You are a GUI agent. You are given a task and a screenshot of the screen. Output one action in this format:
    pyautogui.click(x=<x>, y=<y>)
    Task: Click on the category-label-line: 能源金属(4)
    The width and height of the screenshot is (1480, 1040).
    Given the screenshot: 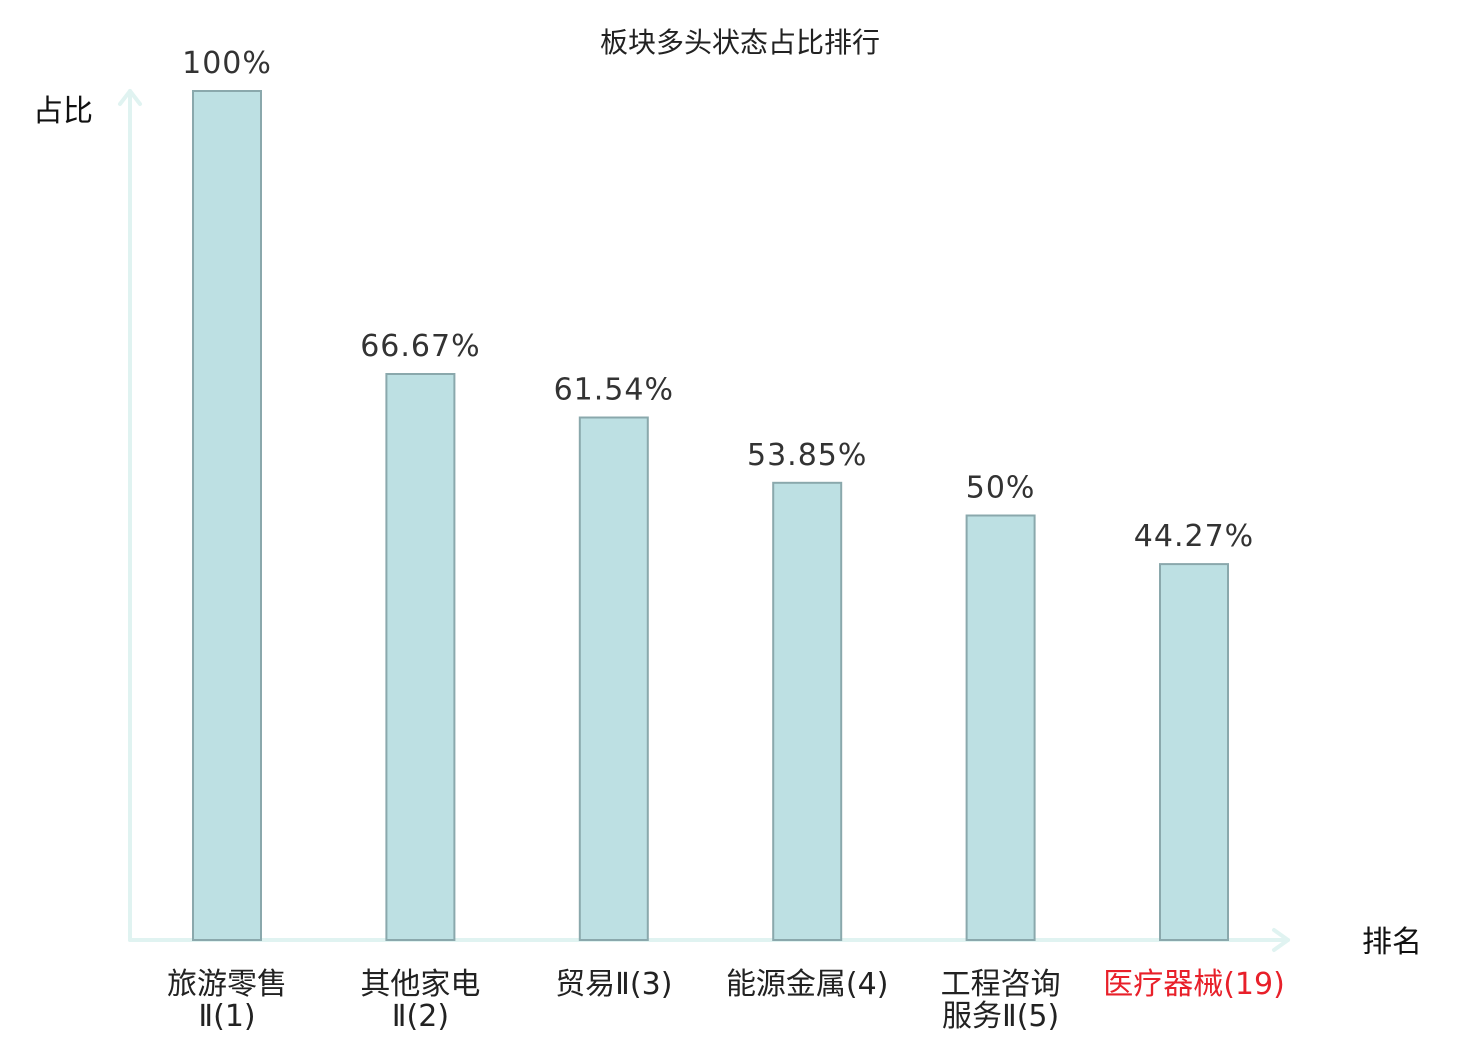 What is the action you would take?
    pyautogui.click(x=807, y=984)
    